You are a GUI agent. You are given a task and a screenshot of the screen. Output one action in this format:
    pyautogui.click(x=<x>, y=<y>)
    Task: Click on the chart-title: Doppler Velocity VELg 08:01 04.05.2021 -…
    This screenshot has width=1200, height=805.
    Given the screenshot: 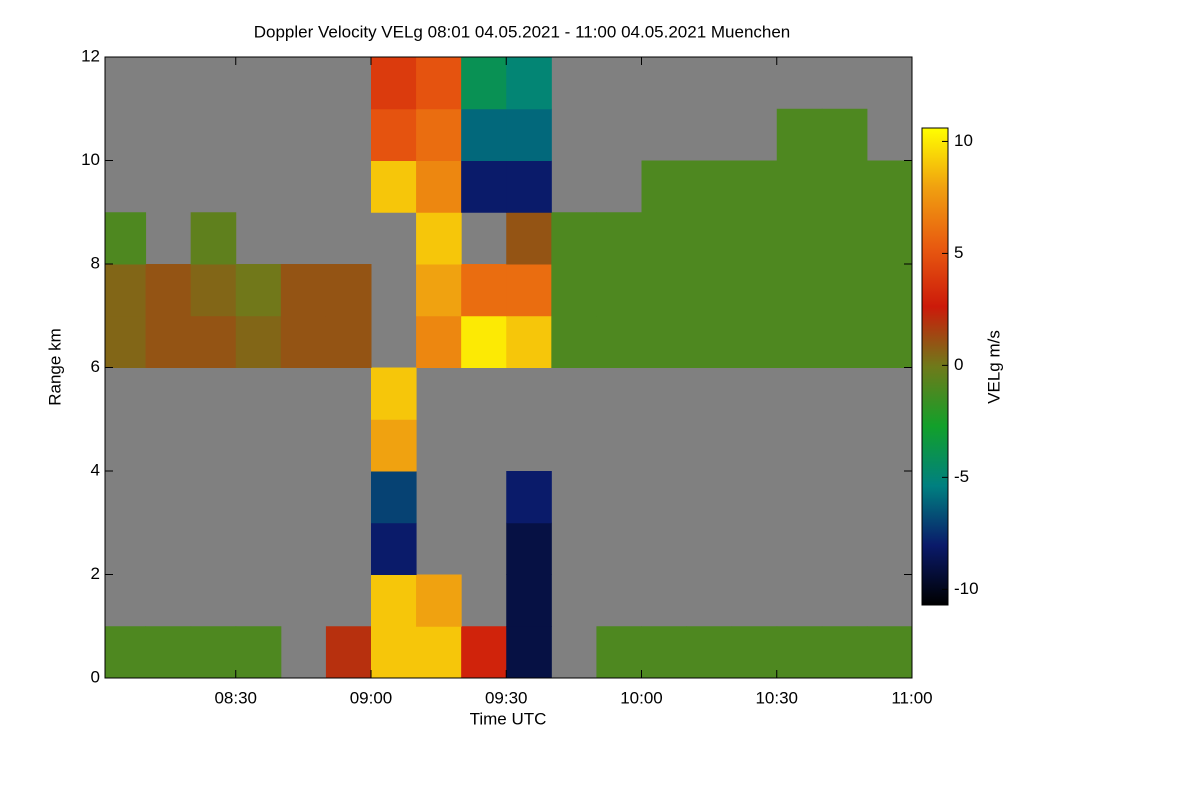 What is the action you would take?
    pyautogui.click(x=522, y=31)
    